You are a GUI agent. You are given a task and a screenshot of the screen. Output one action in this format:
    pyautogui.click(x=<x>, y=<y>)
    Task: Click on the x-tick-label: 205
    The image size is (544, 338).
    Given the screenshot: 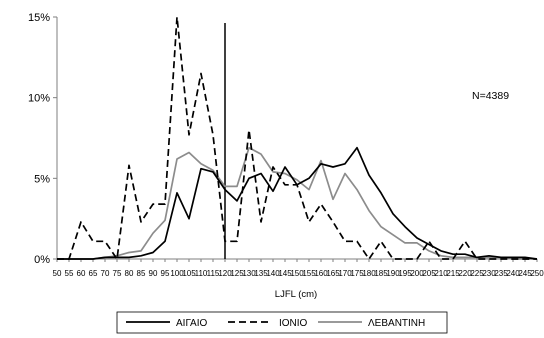 What is the action you would take?
    pyautogui.click(x=429, y=273)
    